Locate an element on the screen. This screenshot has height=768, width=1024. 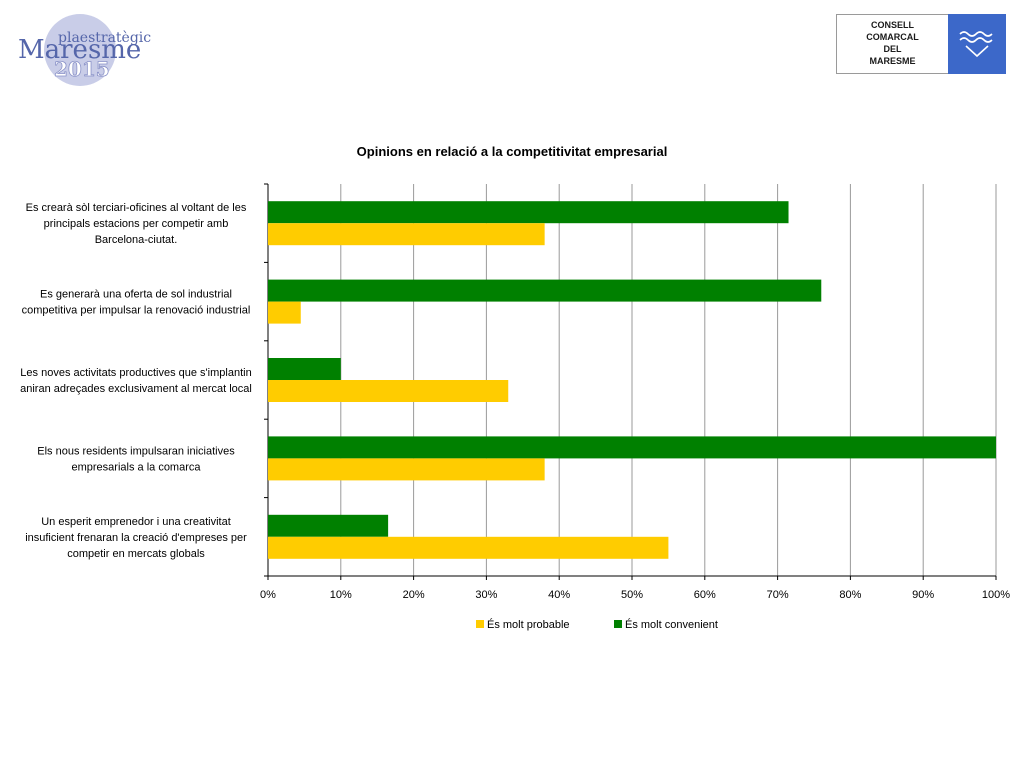
plaestrategic-logo: plaestratègic Maresme 2015 is located at coordinates (84, 52).